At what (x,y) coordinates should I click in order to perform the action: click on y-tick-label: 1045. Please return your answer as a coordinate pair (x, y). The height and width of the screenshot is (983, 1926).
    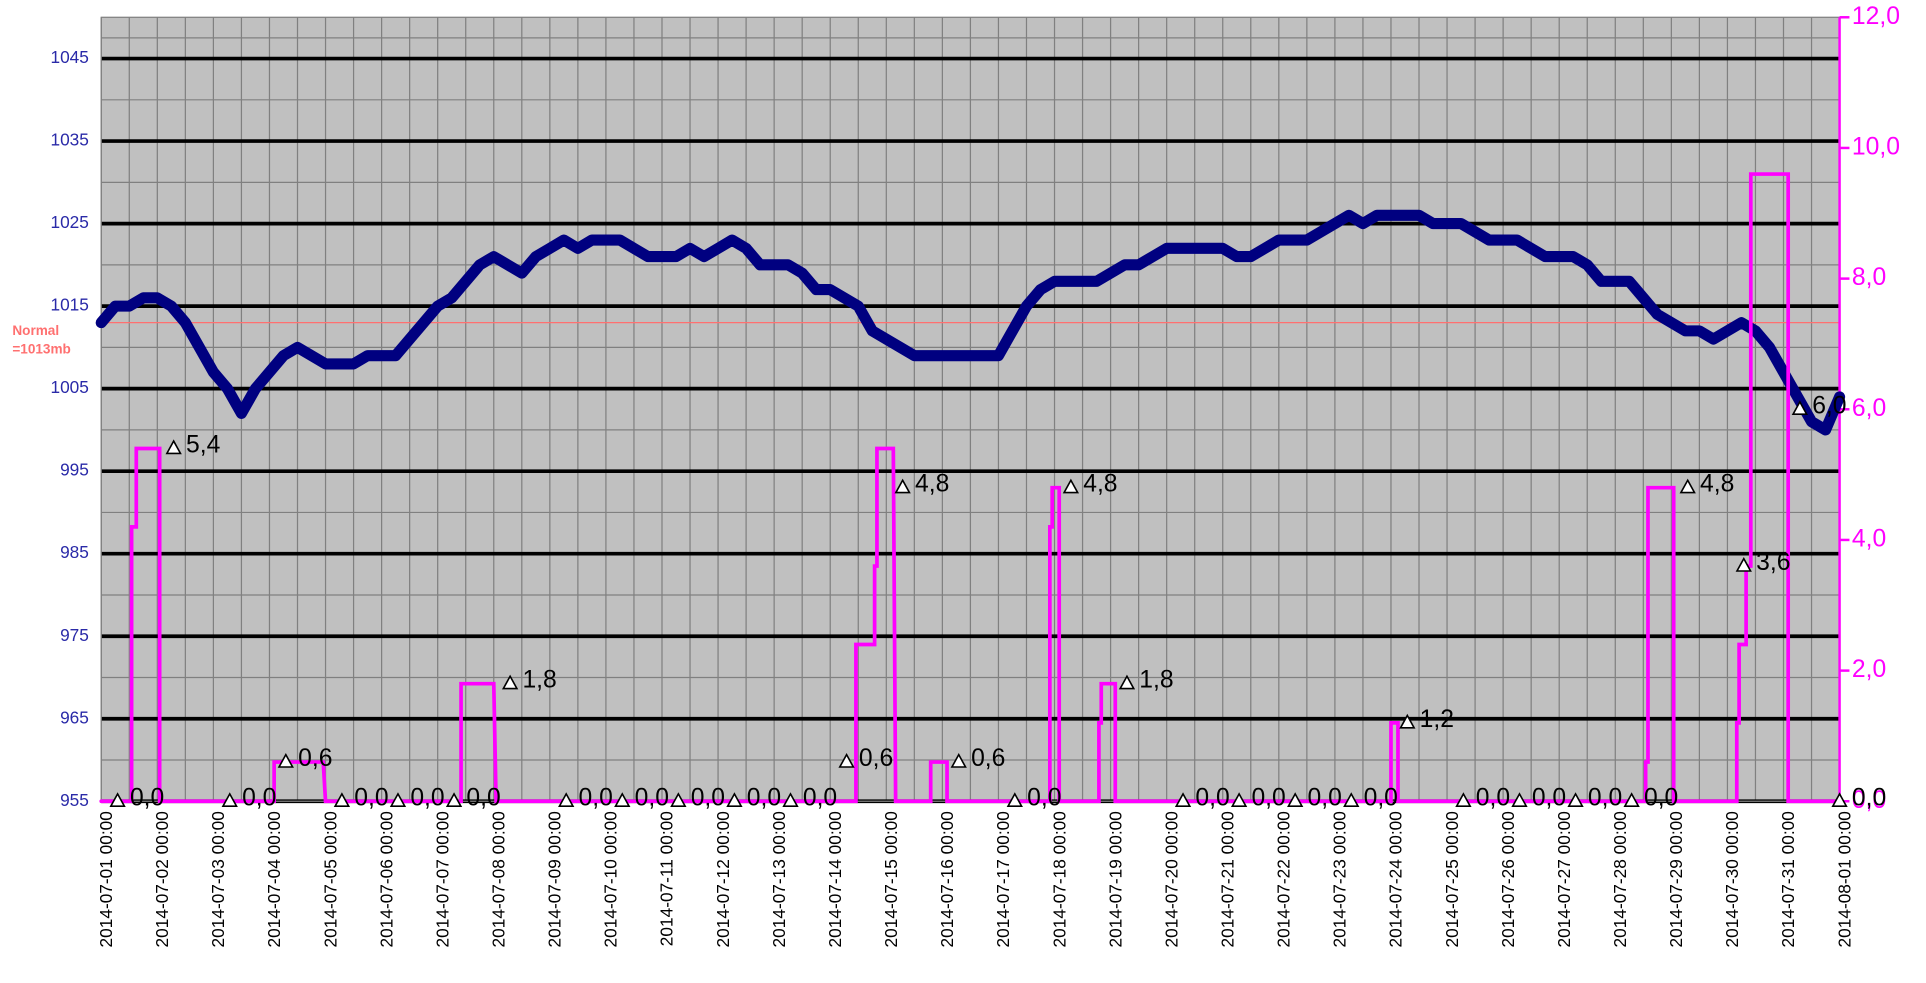
    Looking at the image, I should click on (69, 57).